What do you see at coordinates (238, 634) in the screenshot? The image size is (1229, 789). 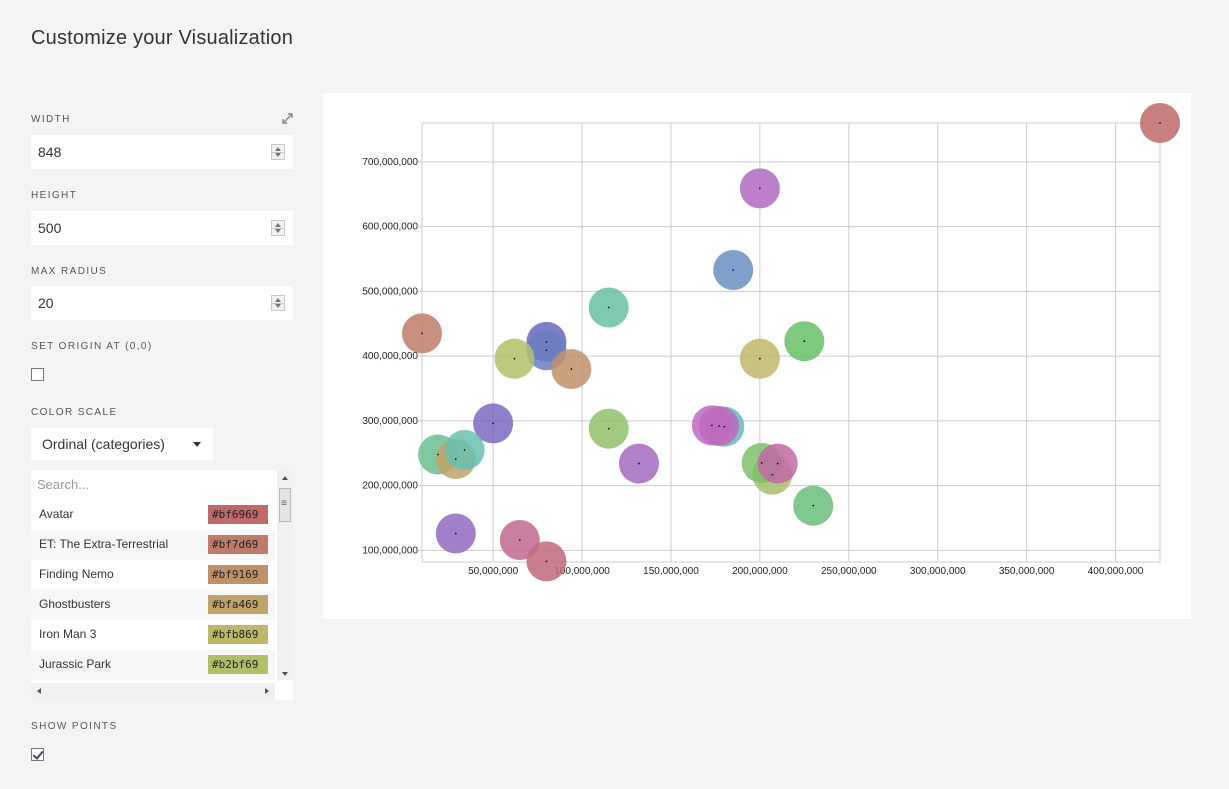 I see `color-swatch: #bfb869` at bounding box center [238, 634].